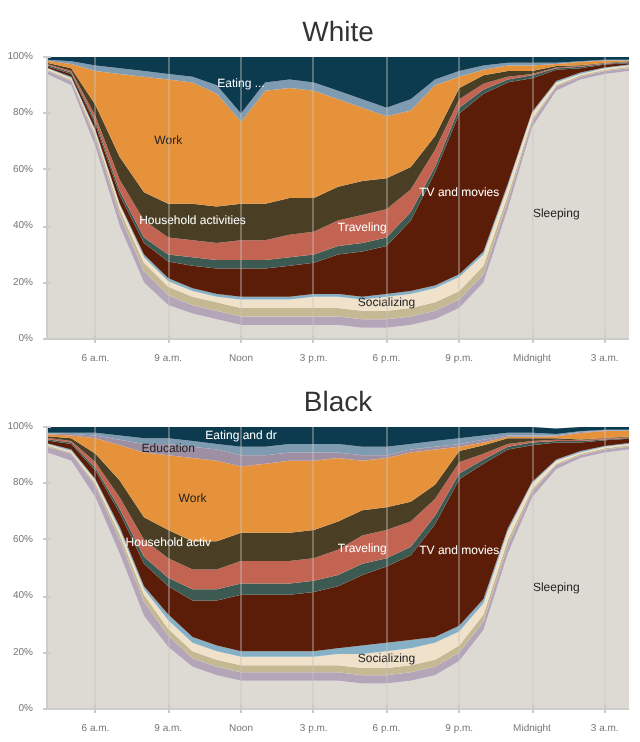  Describe the element at coordinates (338, 31) in the screenshot. I see `chart-title: White` at that location.